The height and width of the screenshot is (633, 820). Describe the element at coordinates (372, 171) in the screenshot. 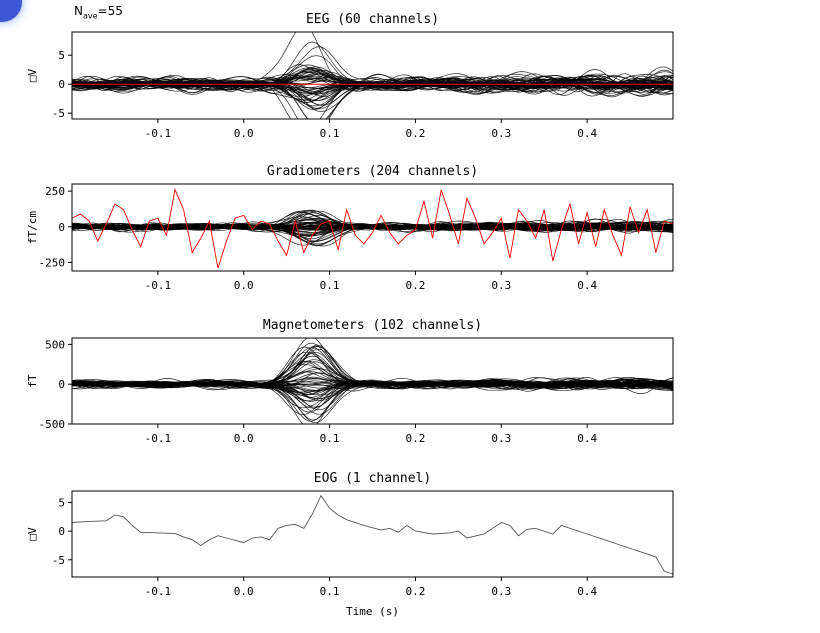

I see `panel-title: Gradiometers (204 channels)` at that location.